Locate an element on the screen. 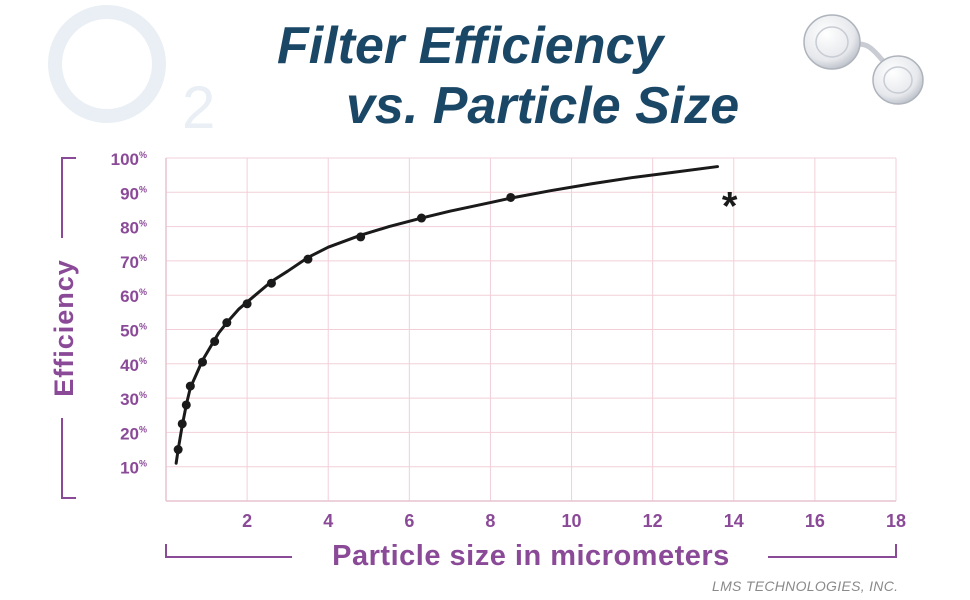  filter-cup-left is located at coordinates (832, 42).